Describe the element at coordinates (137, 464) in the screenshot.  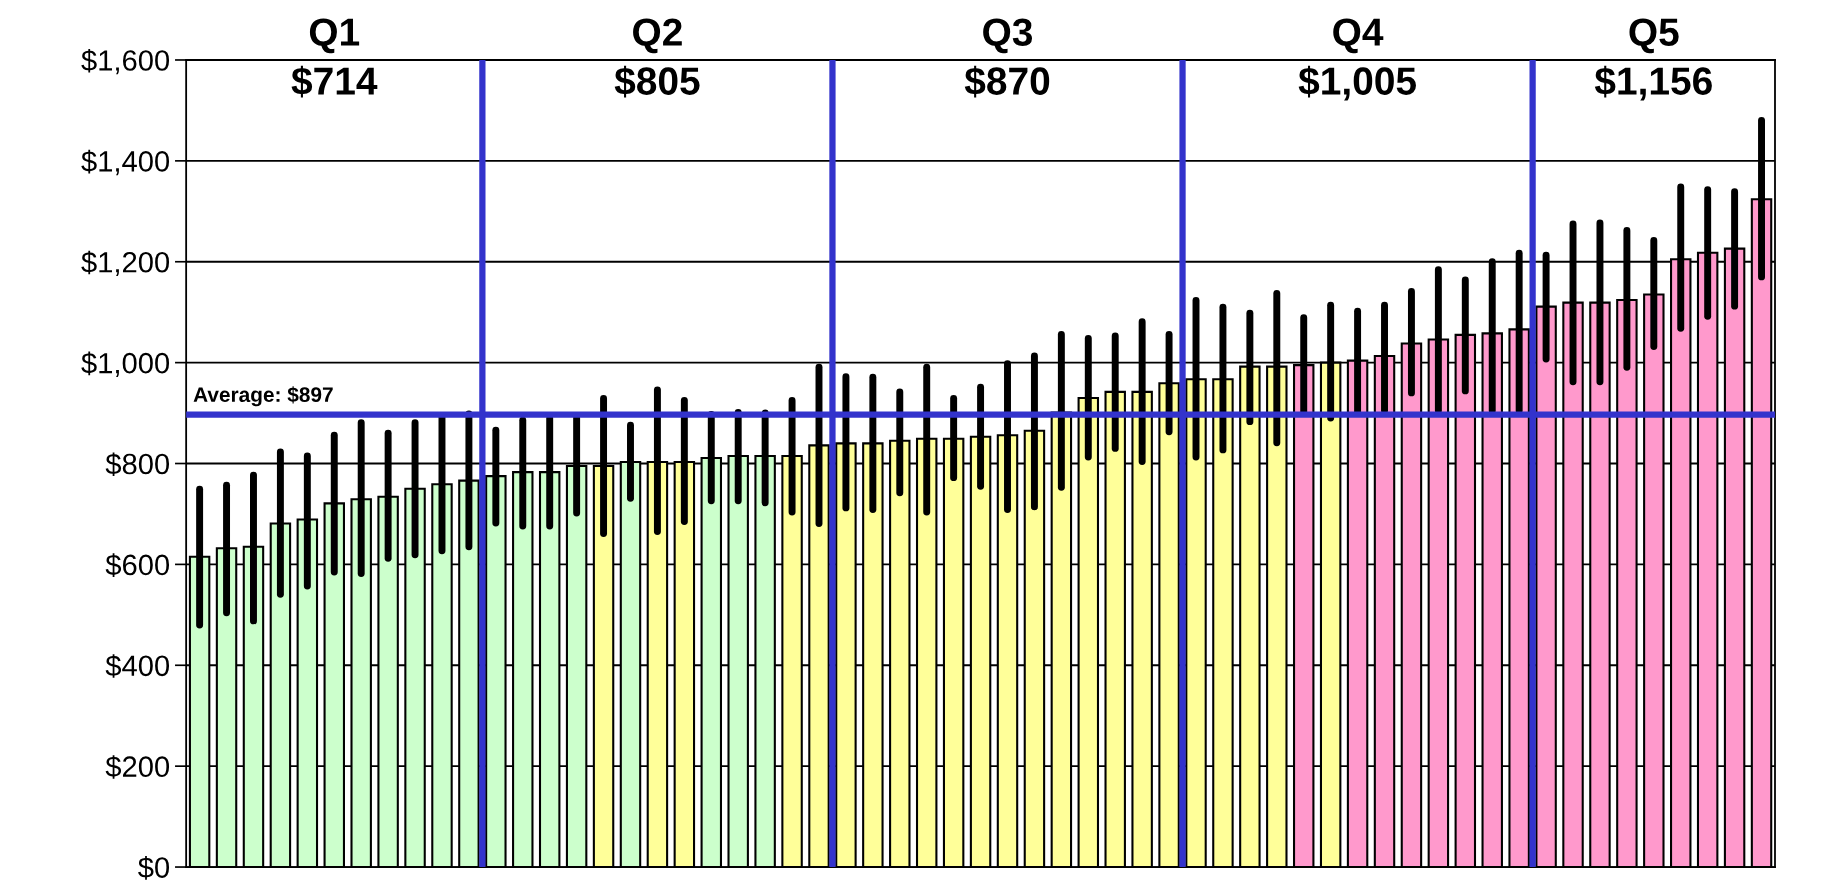
I see `y-tick-label: $800` at that location.